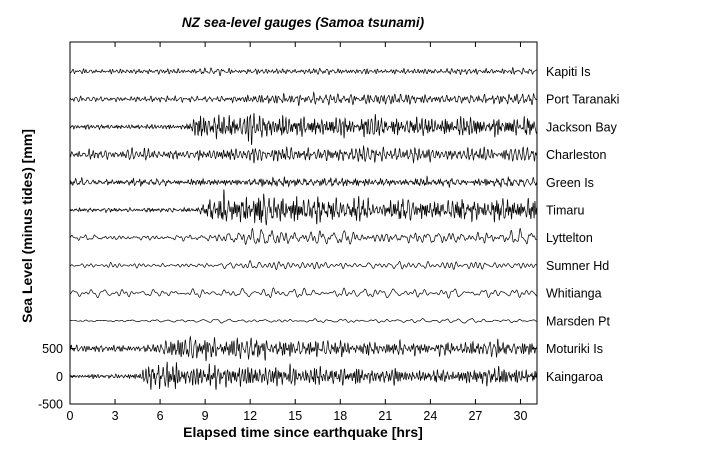  I want to click on station-label: Jackson Bay, so click(582, 127).